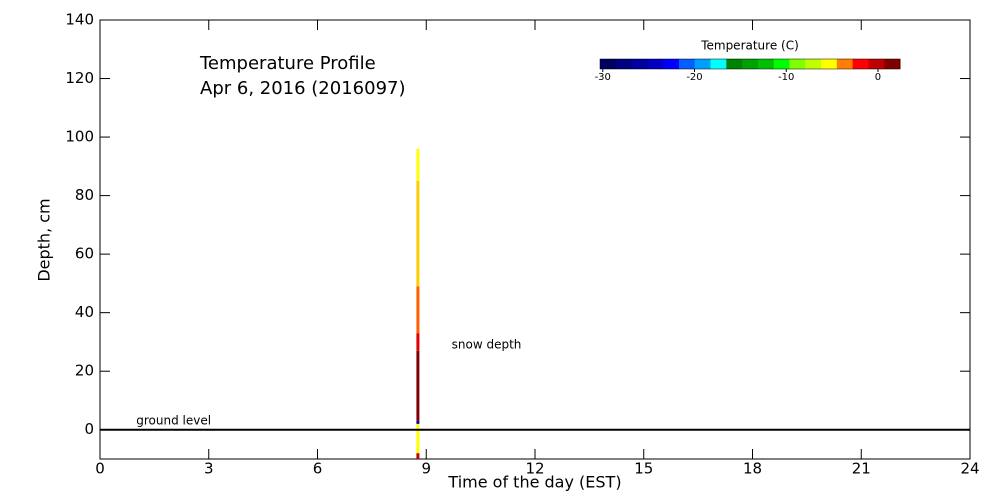 The image size is (1000, 500). I want to click on x-tick-label: 15, so click(643, 469).